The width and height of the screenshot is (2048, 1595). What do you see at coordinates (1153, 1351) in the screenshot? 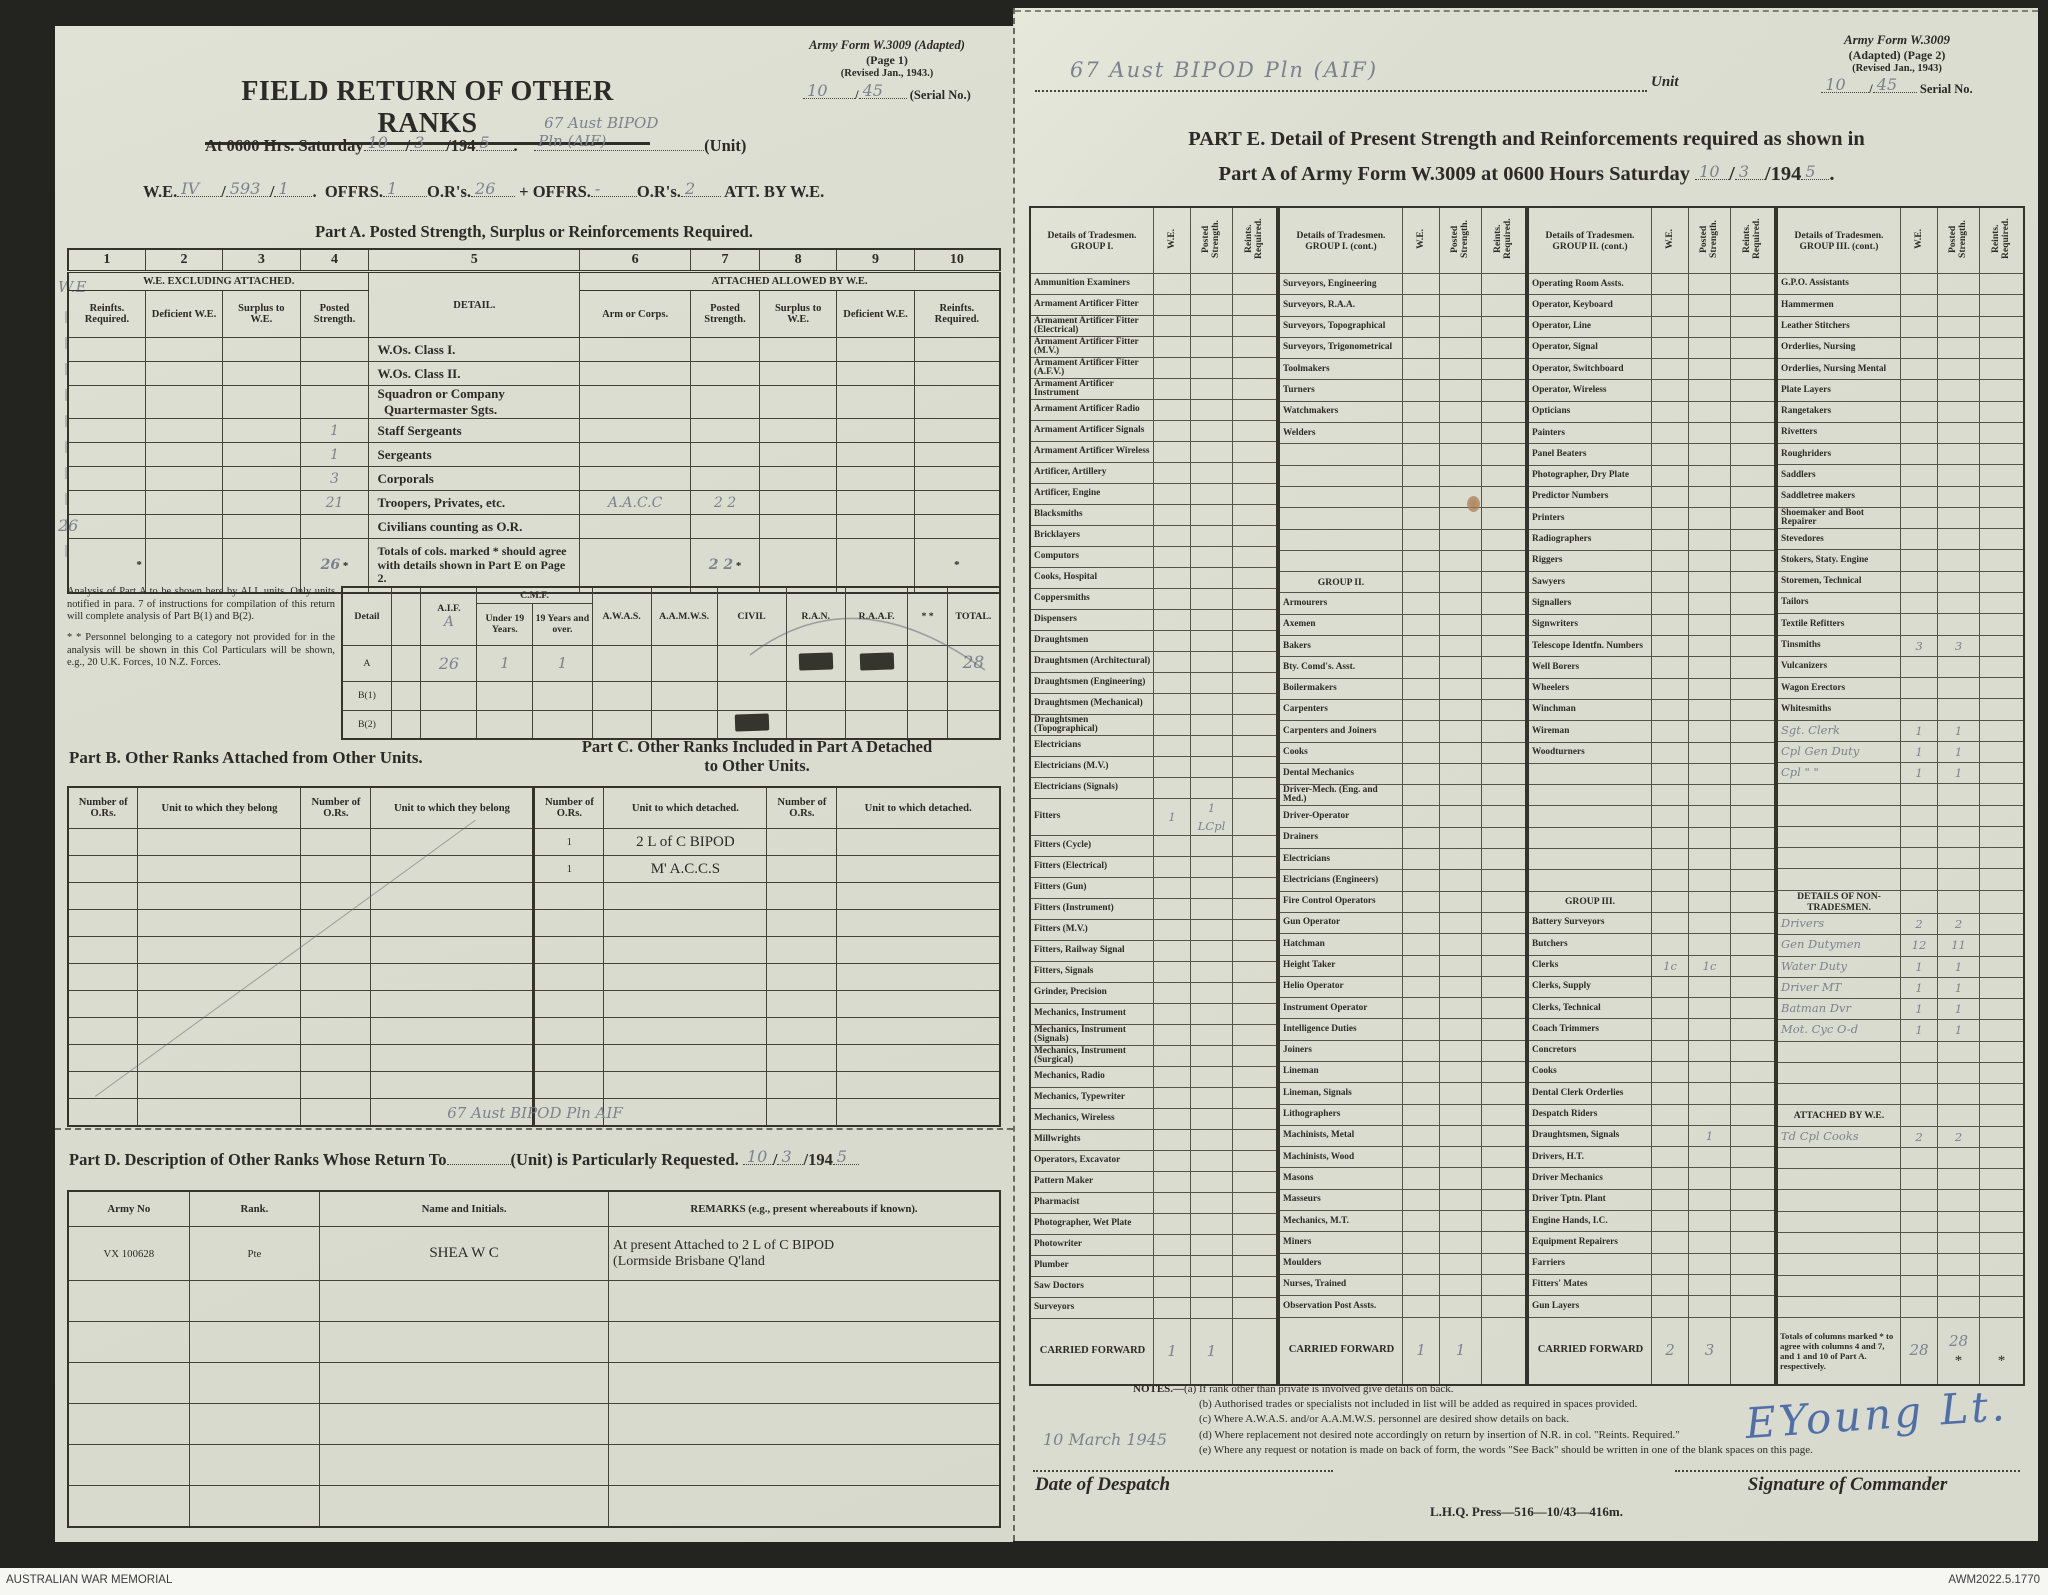
I see `trade-row: CARRIED FORWARD 1 1` at bounding box center [1153, 1351].